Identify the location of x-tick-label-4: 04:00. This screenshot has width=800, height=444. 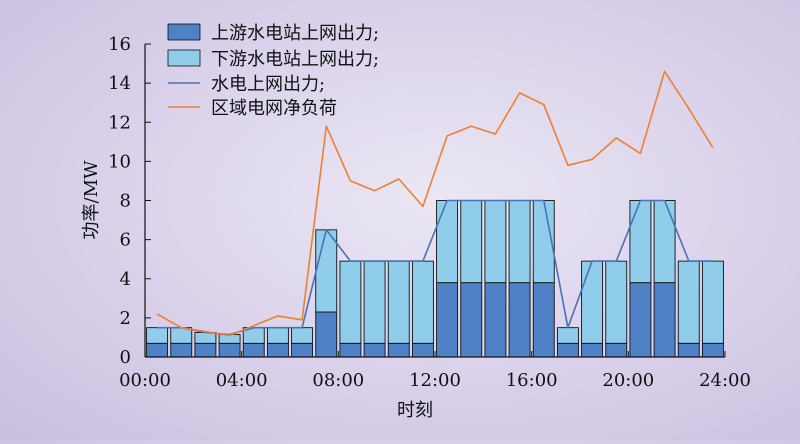
(242, 380).